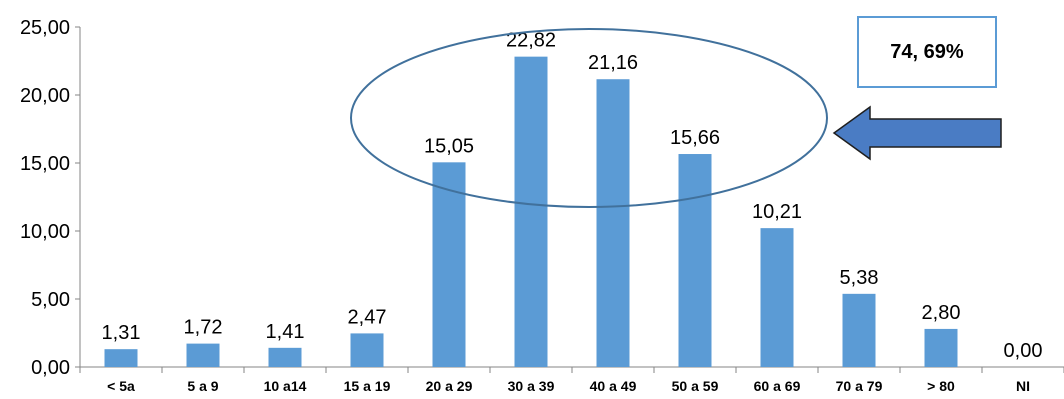 The width and height of the screenshot is (1064, 399). I want to click on y-ticks: 0,00 5,00 10,00 15,00 20,00 25,00, so click(50, 198).